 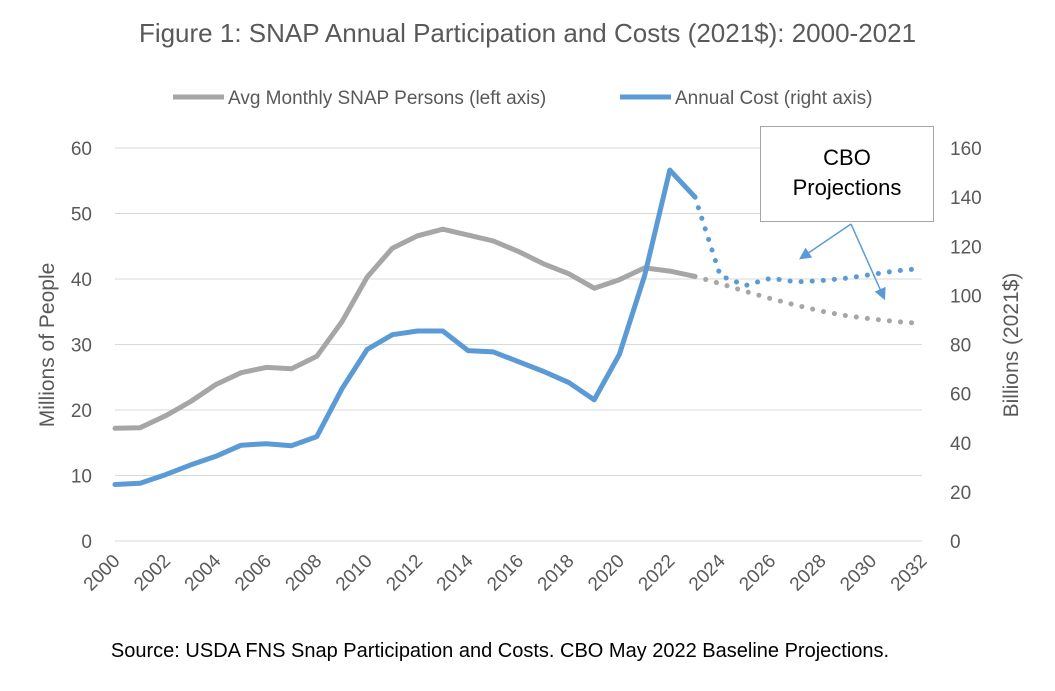 I want to click on legend-label-cost: Annual Cost (right axis), so click(x=773, y=98).